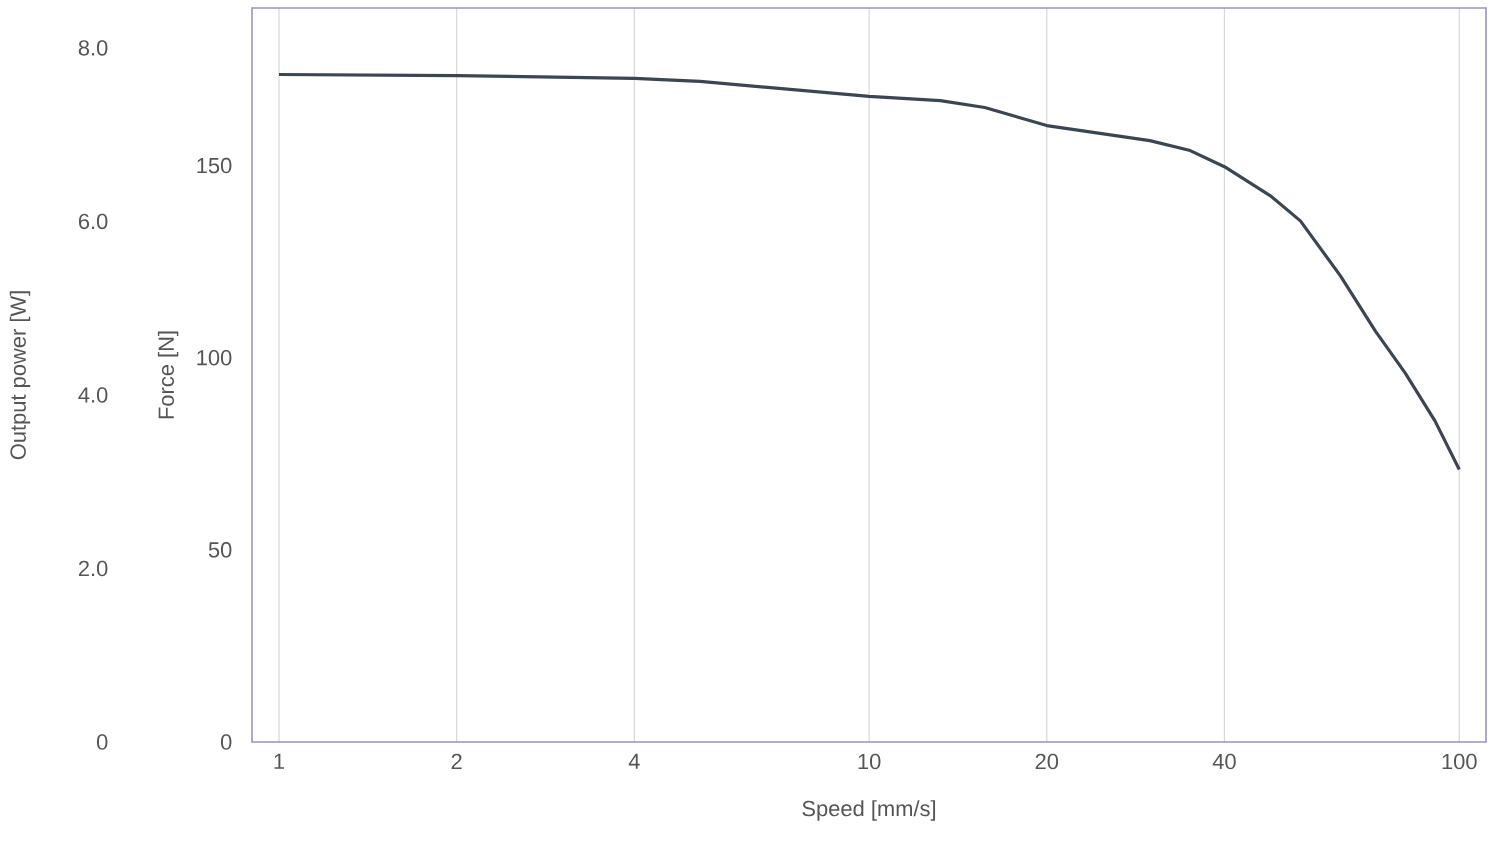 The height and width of the screenshot is (850, 1500). Describe the element at coordinates (93, 568) in the screenshot. I see `y2-tick-label: 2.0` at that location.